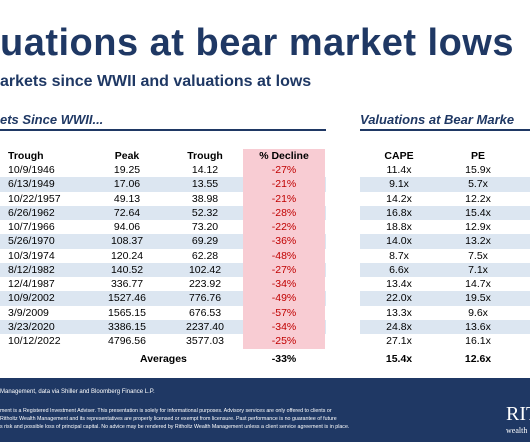  I want to click on table-cell: 10/9/2002, so click(31, 298).